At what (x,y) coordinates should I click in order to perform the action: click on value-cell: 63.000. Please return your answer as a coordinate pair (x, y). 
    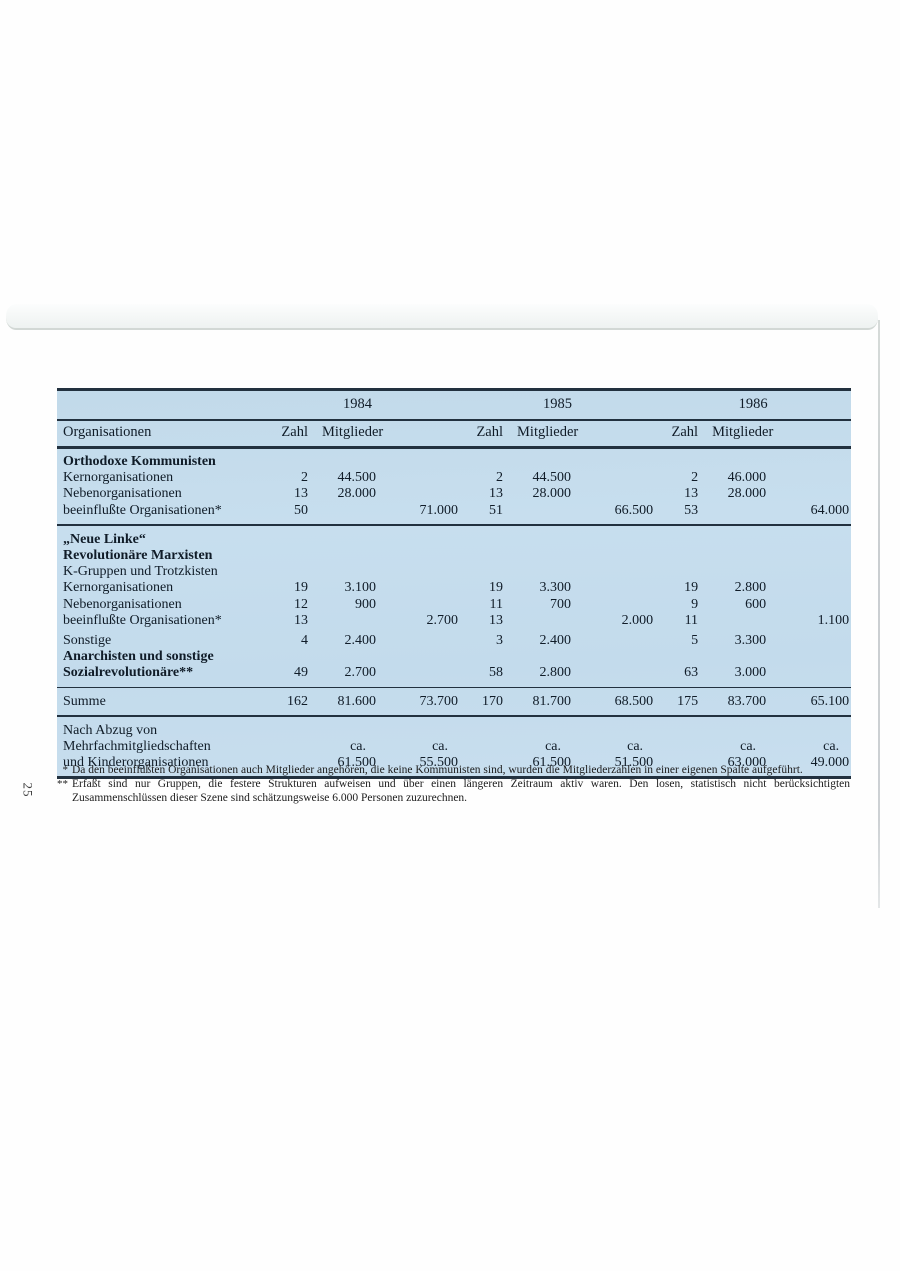
    Looking at the image, I should click on (747, 763).